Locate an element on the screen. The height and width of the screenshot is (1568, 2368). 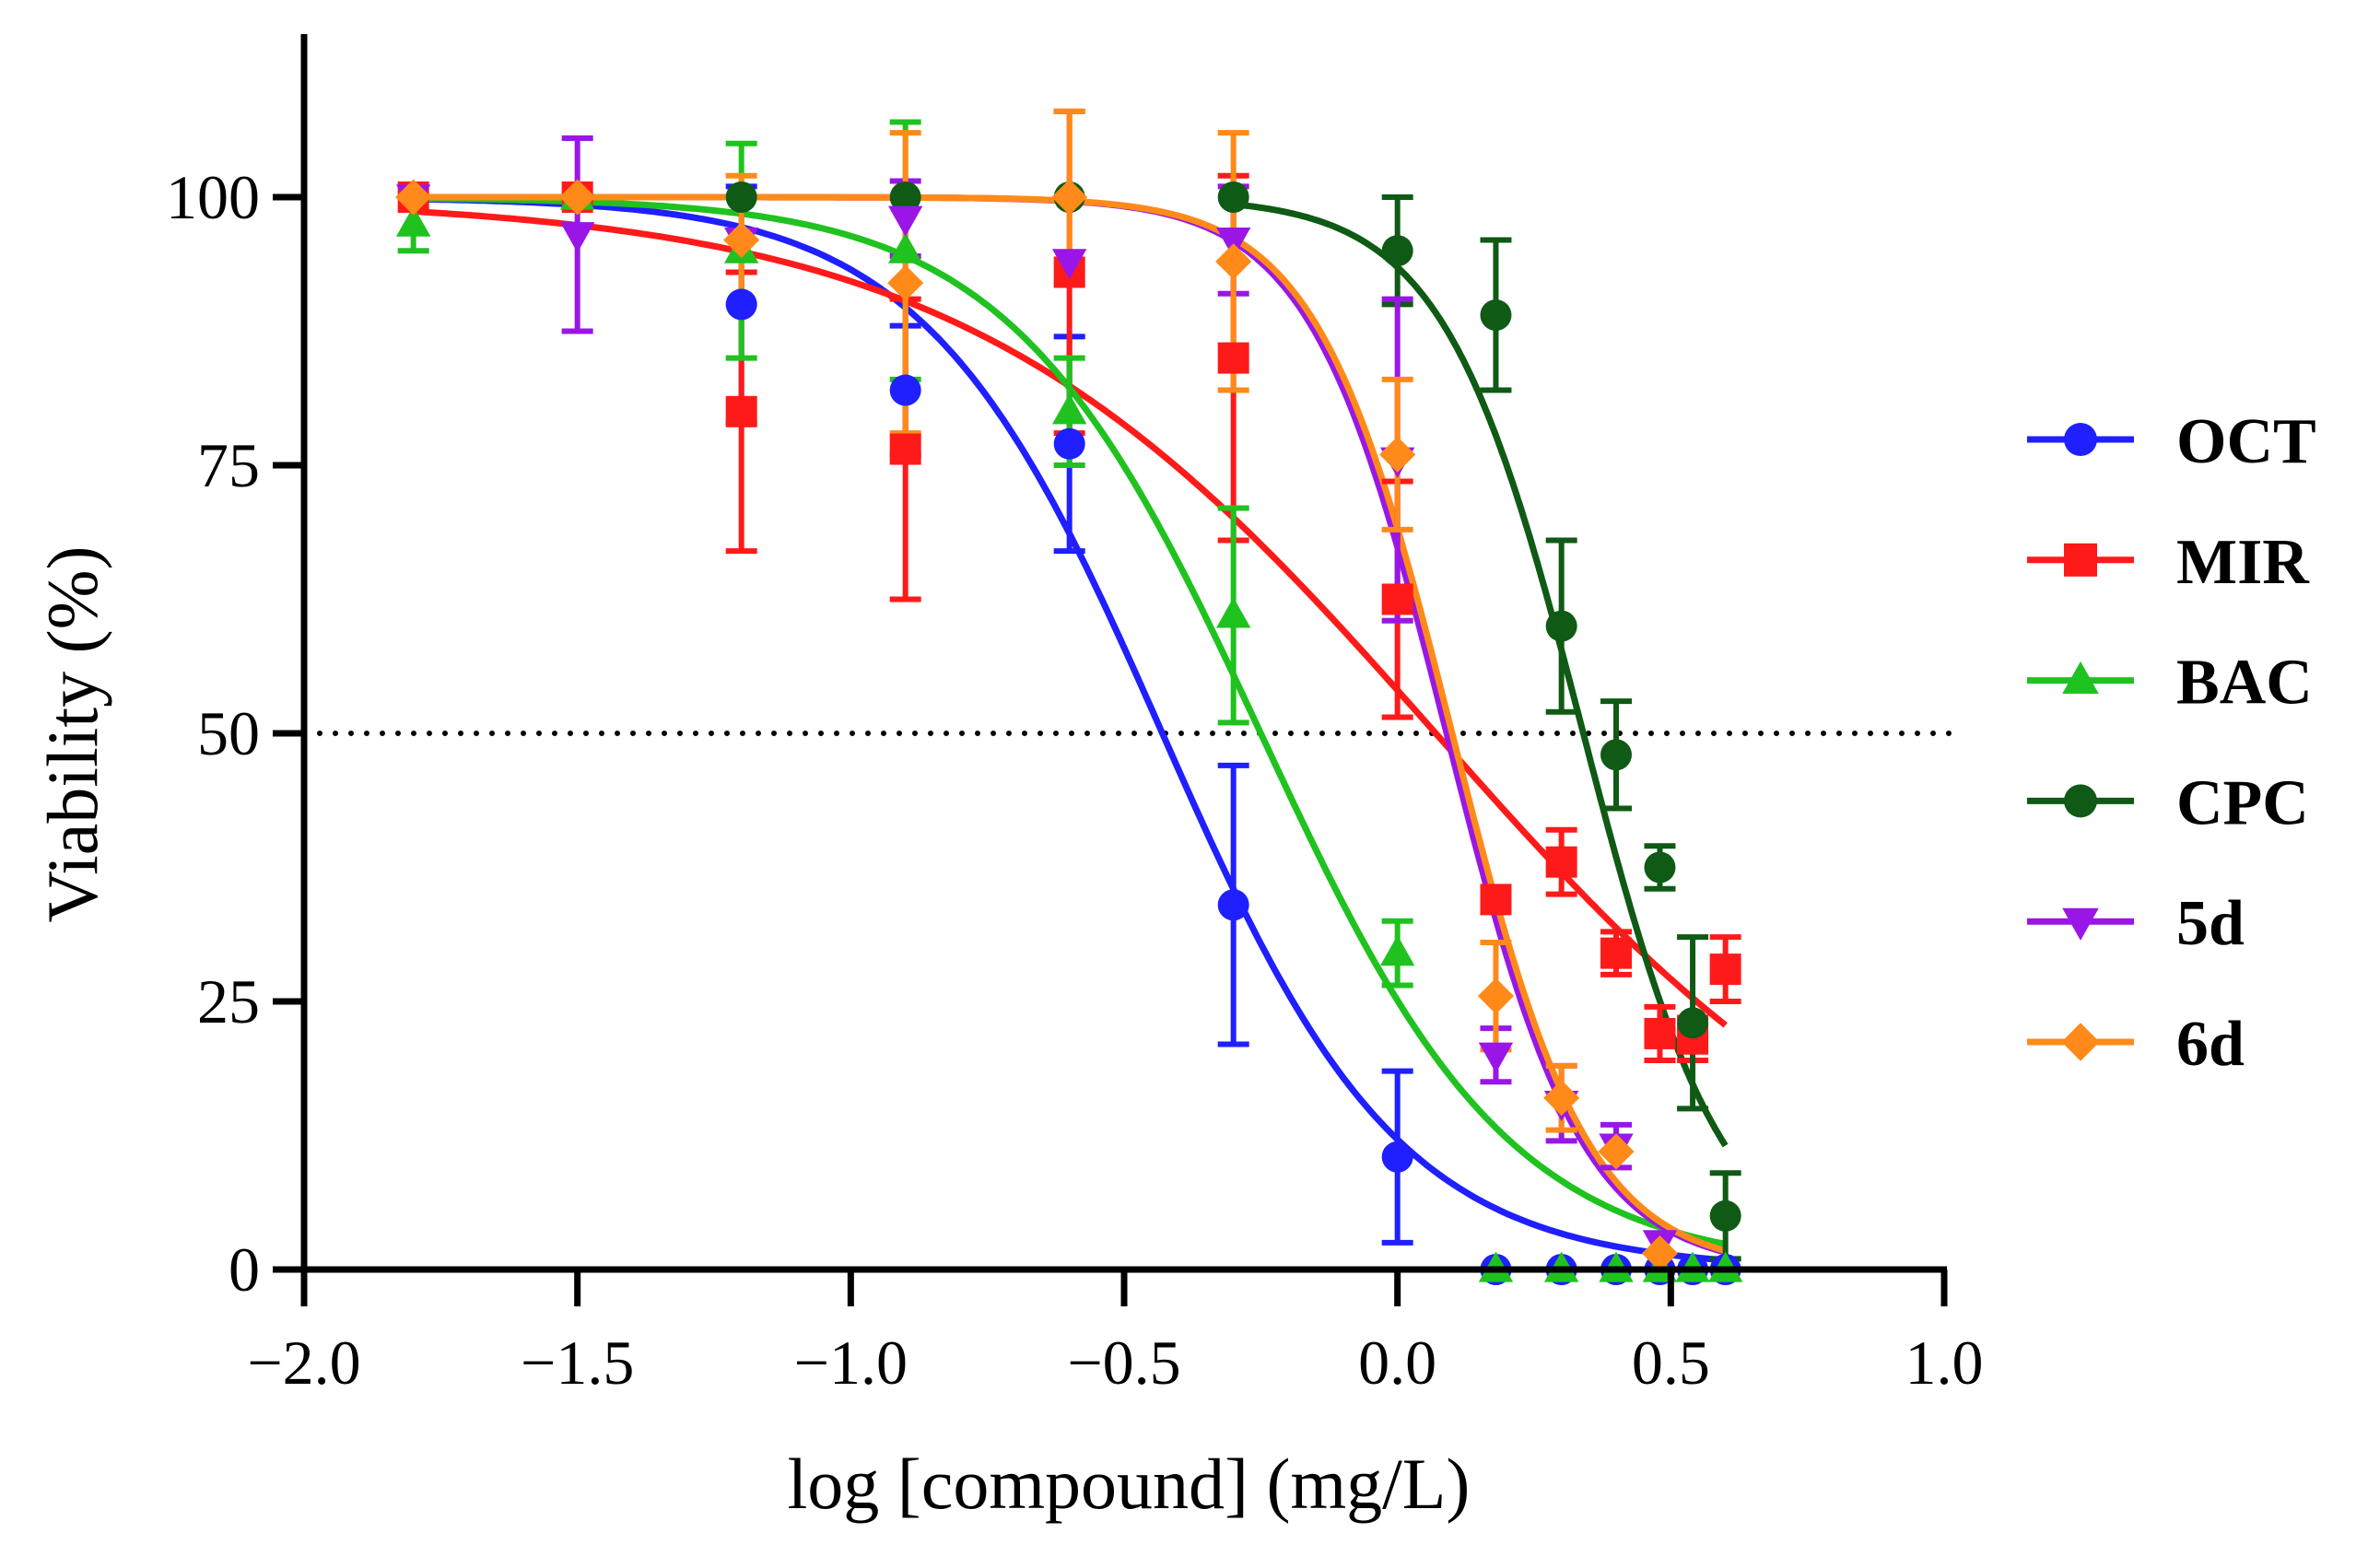
x-tick-label: 0.0 is located at coordinates (1397, 1363).